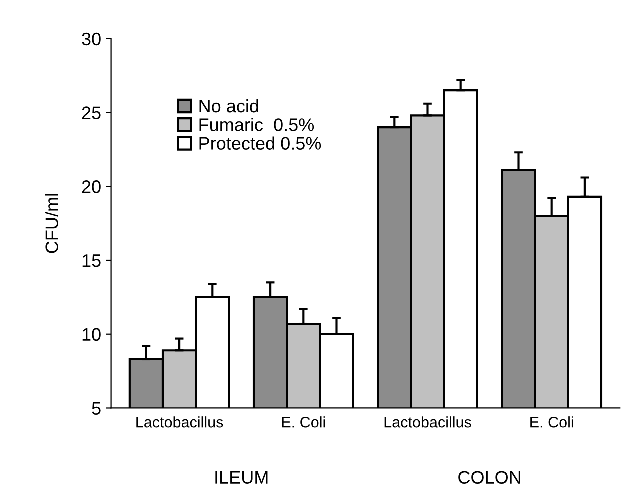  Describe the element at coordinates (91, 335) in the screenshot. I see `y-tick-label: 10` at that location.